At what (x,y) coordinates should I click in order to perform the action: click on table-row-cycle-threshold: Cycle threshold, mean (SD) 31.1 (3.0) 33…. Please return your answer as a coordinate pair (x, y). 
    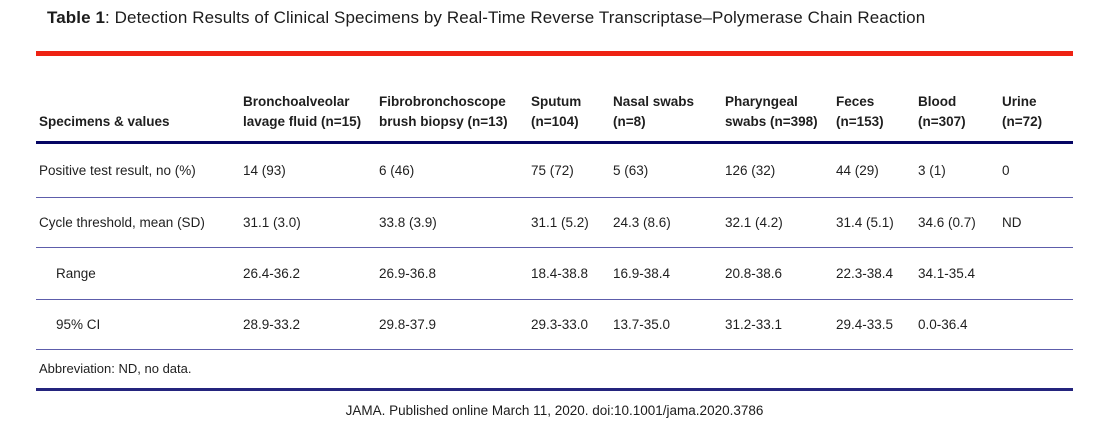
    Looking at the image, I should click on (554, 222).